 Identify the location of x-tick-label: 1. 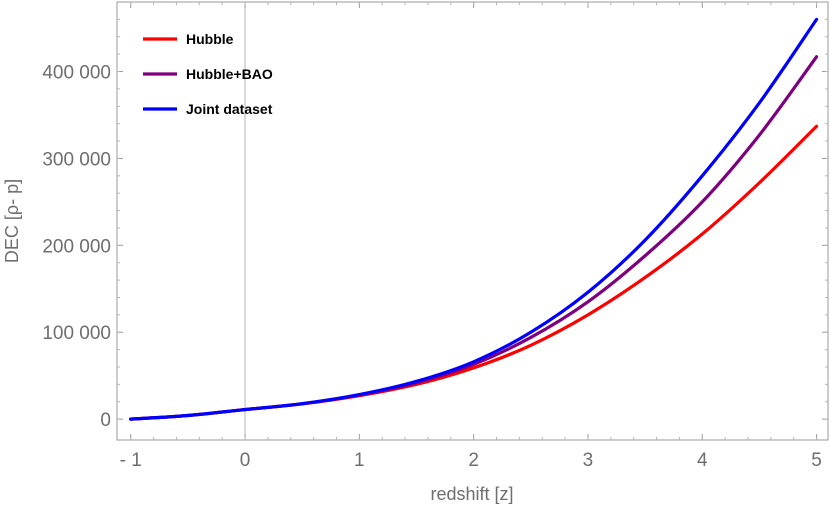
(359, 460).